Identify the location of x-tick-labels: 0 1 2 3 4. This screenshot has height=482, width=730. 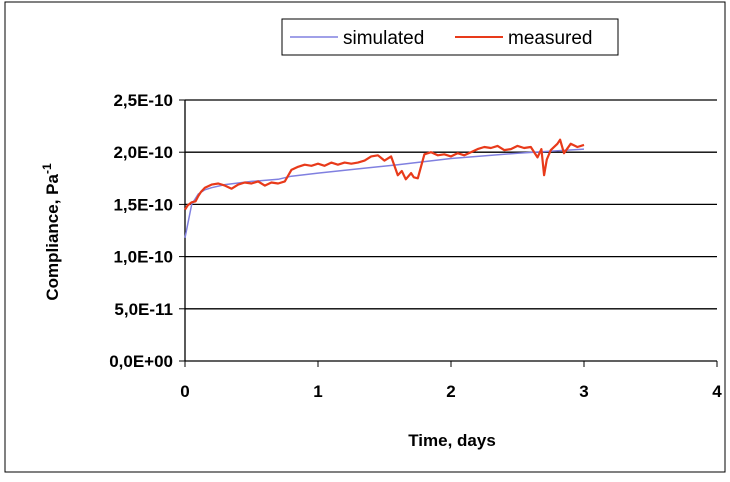
(451, 391).